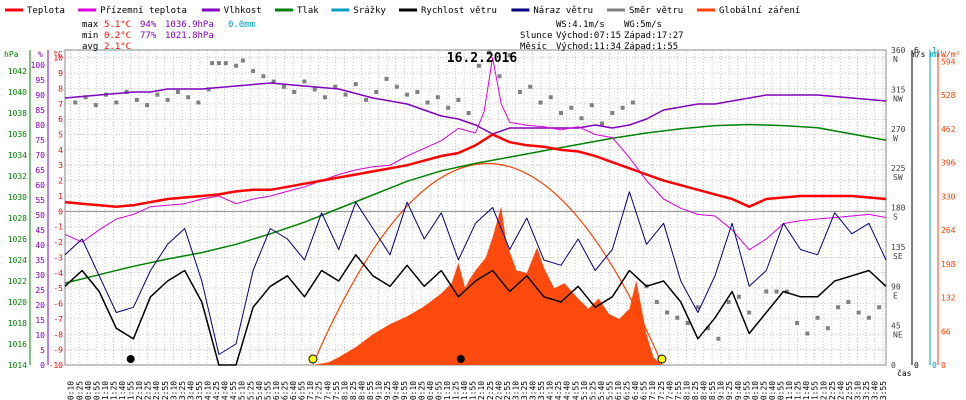  I want to click on x-tick-label: 06:10, so click(276, 390).